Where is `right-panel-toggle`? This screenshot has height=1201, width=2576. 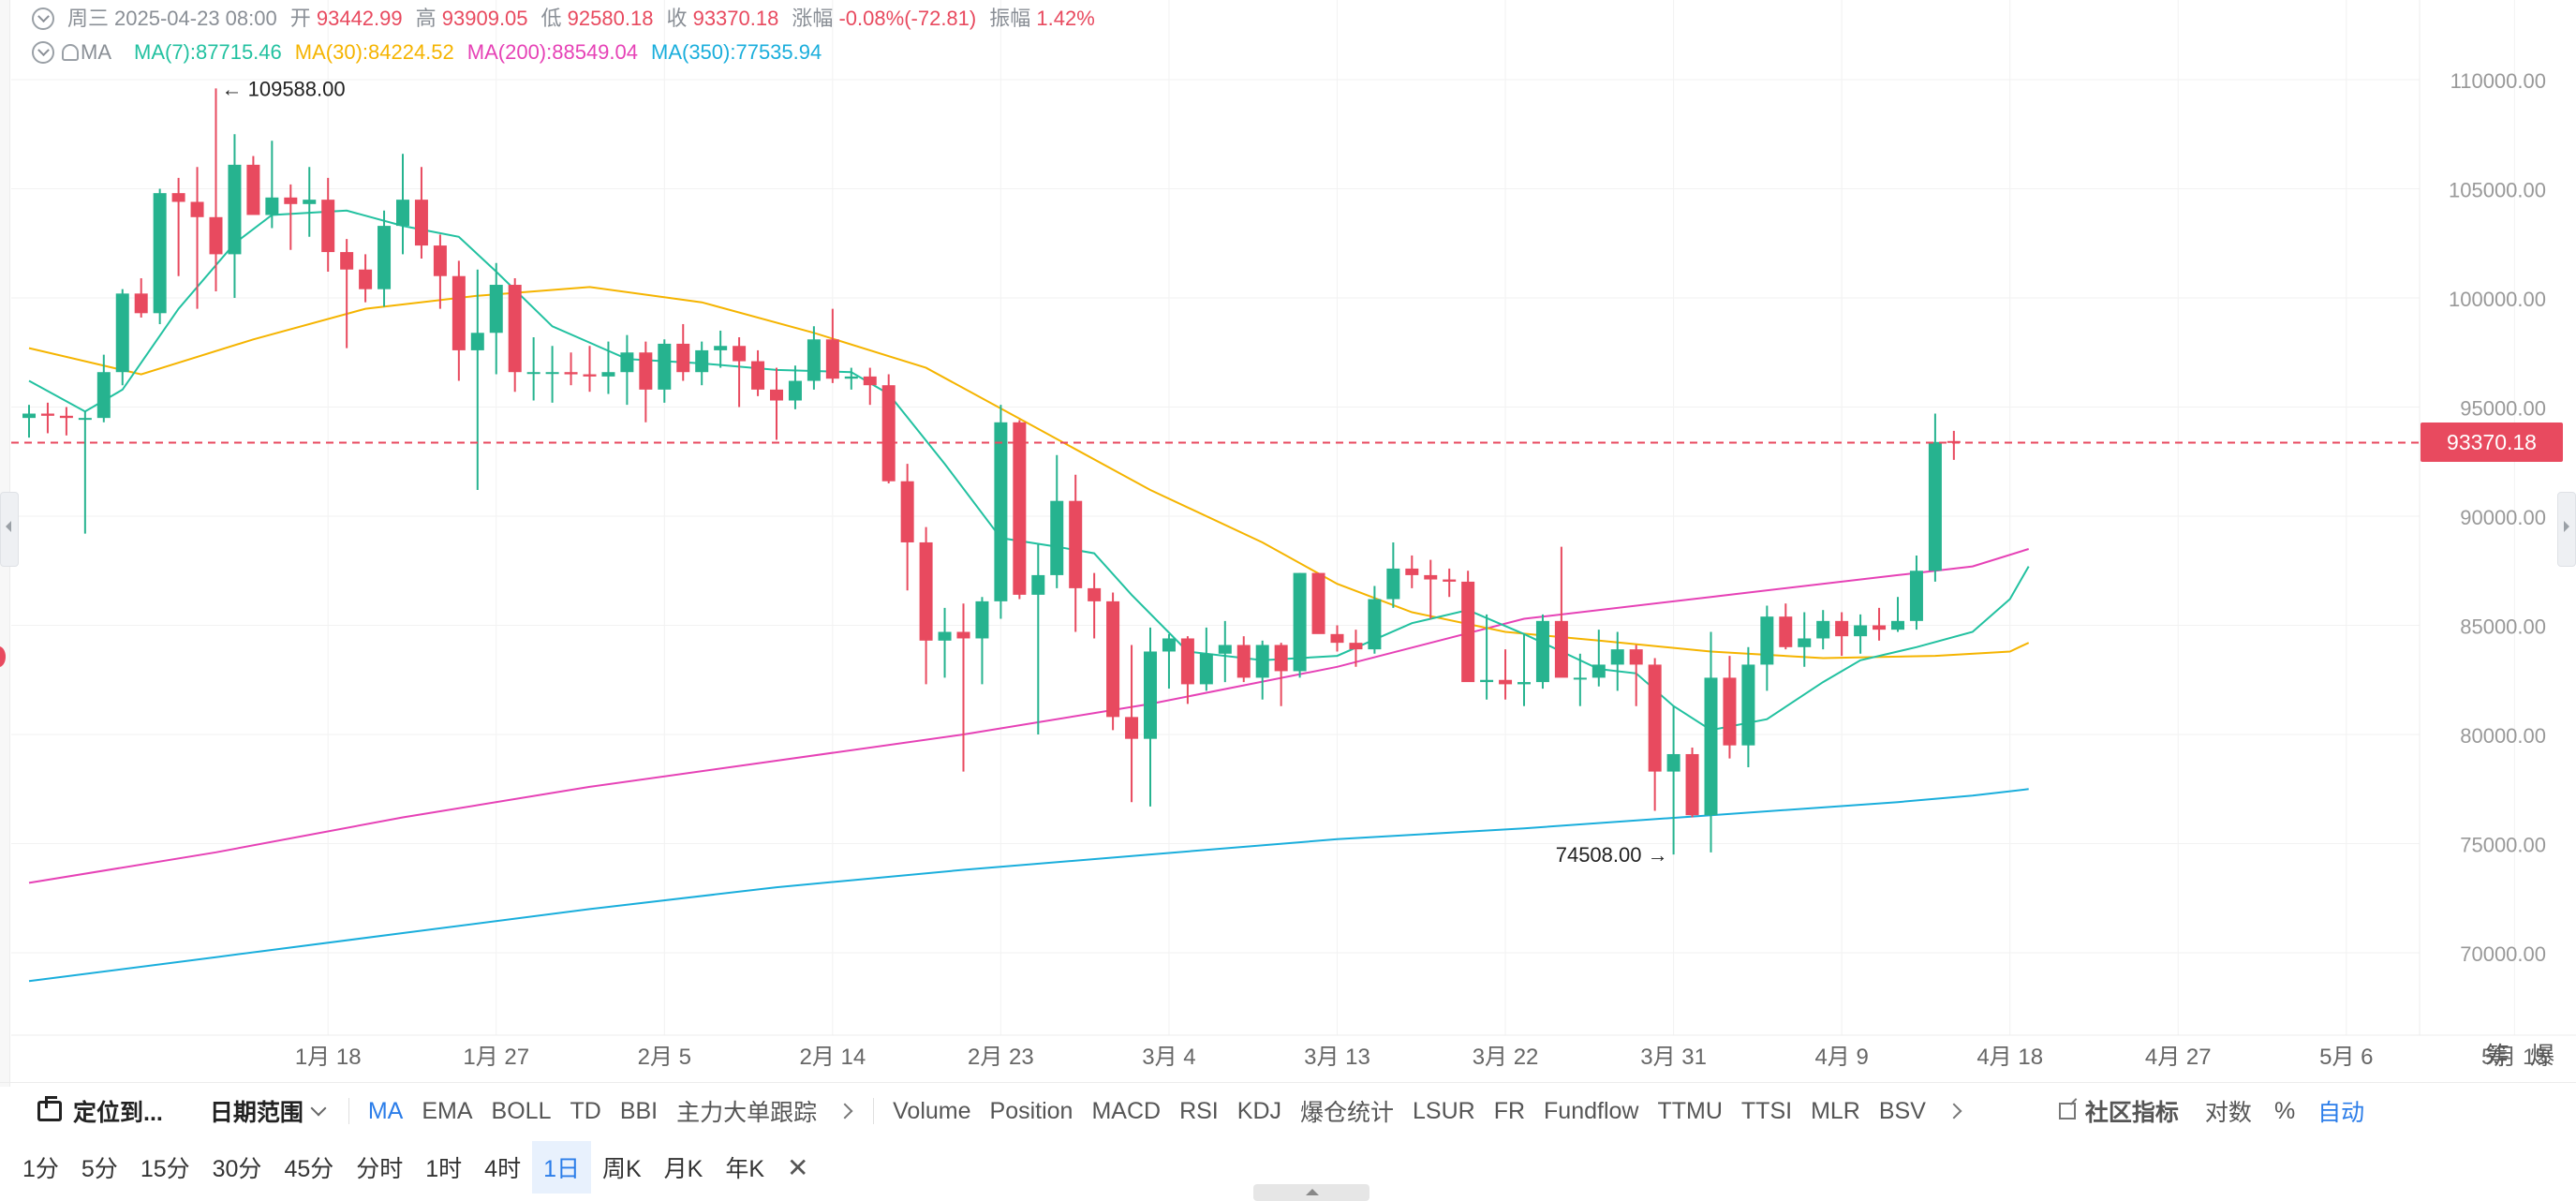 right-panel-toggle is located at coordinates (2566, 529).